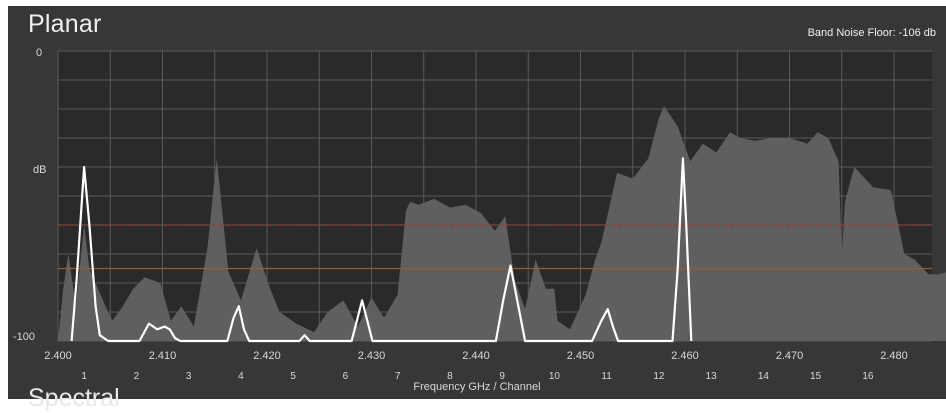 This screenshot has height=413, width=946. I want to click on channel-tick-label: 6, so click(346, 376).